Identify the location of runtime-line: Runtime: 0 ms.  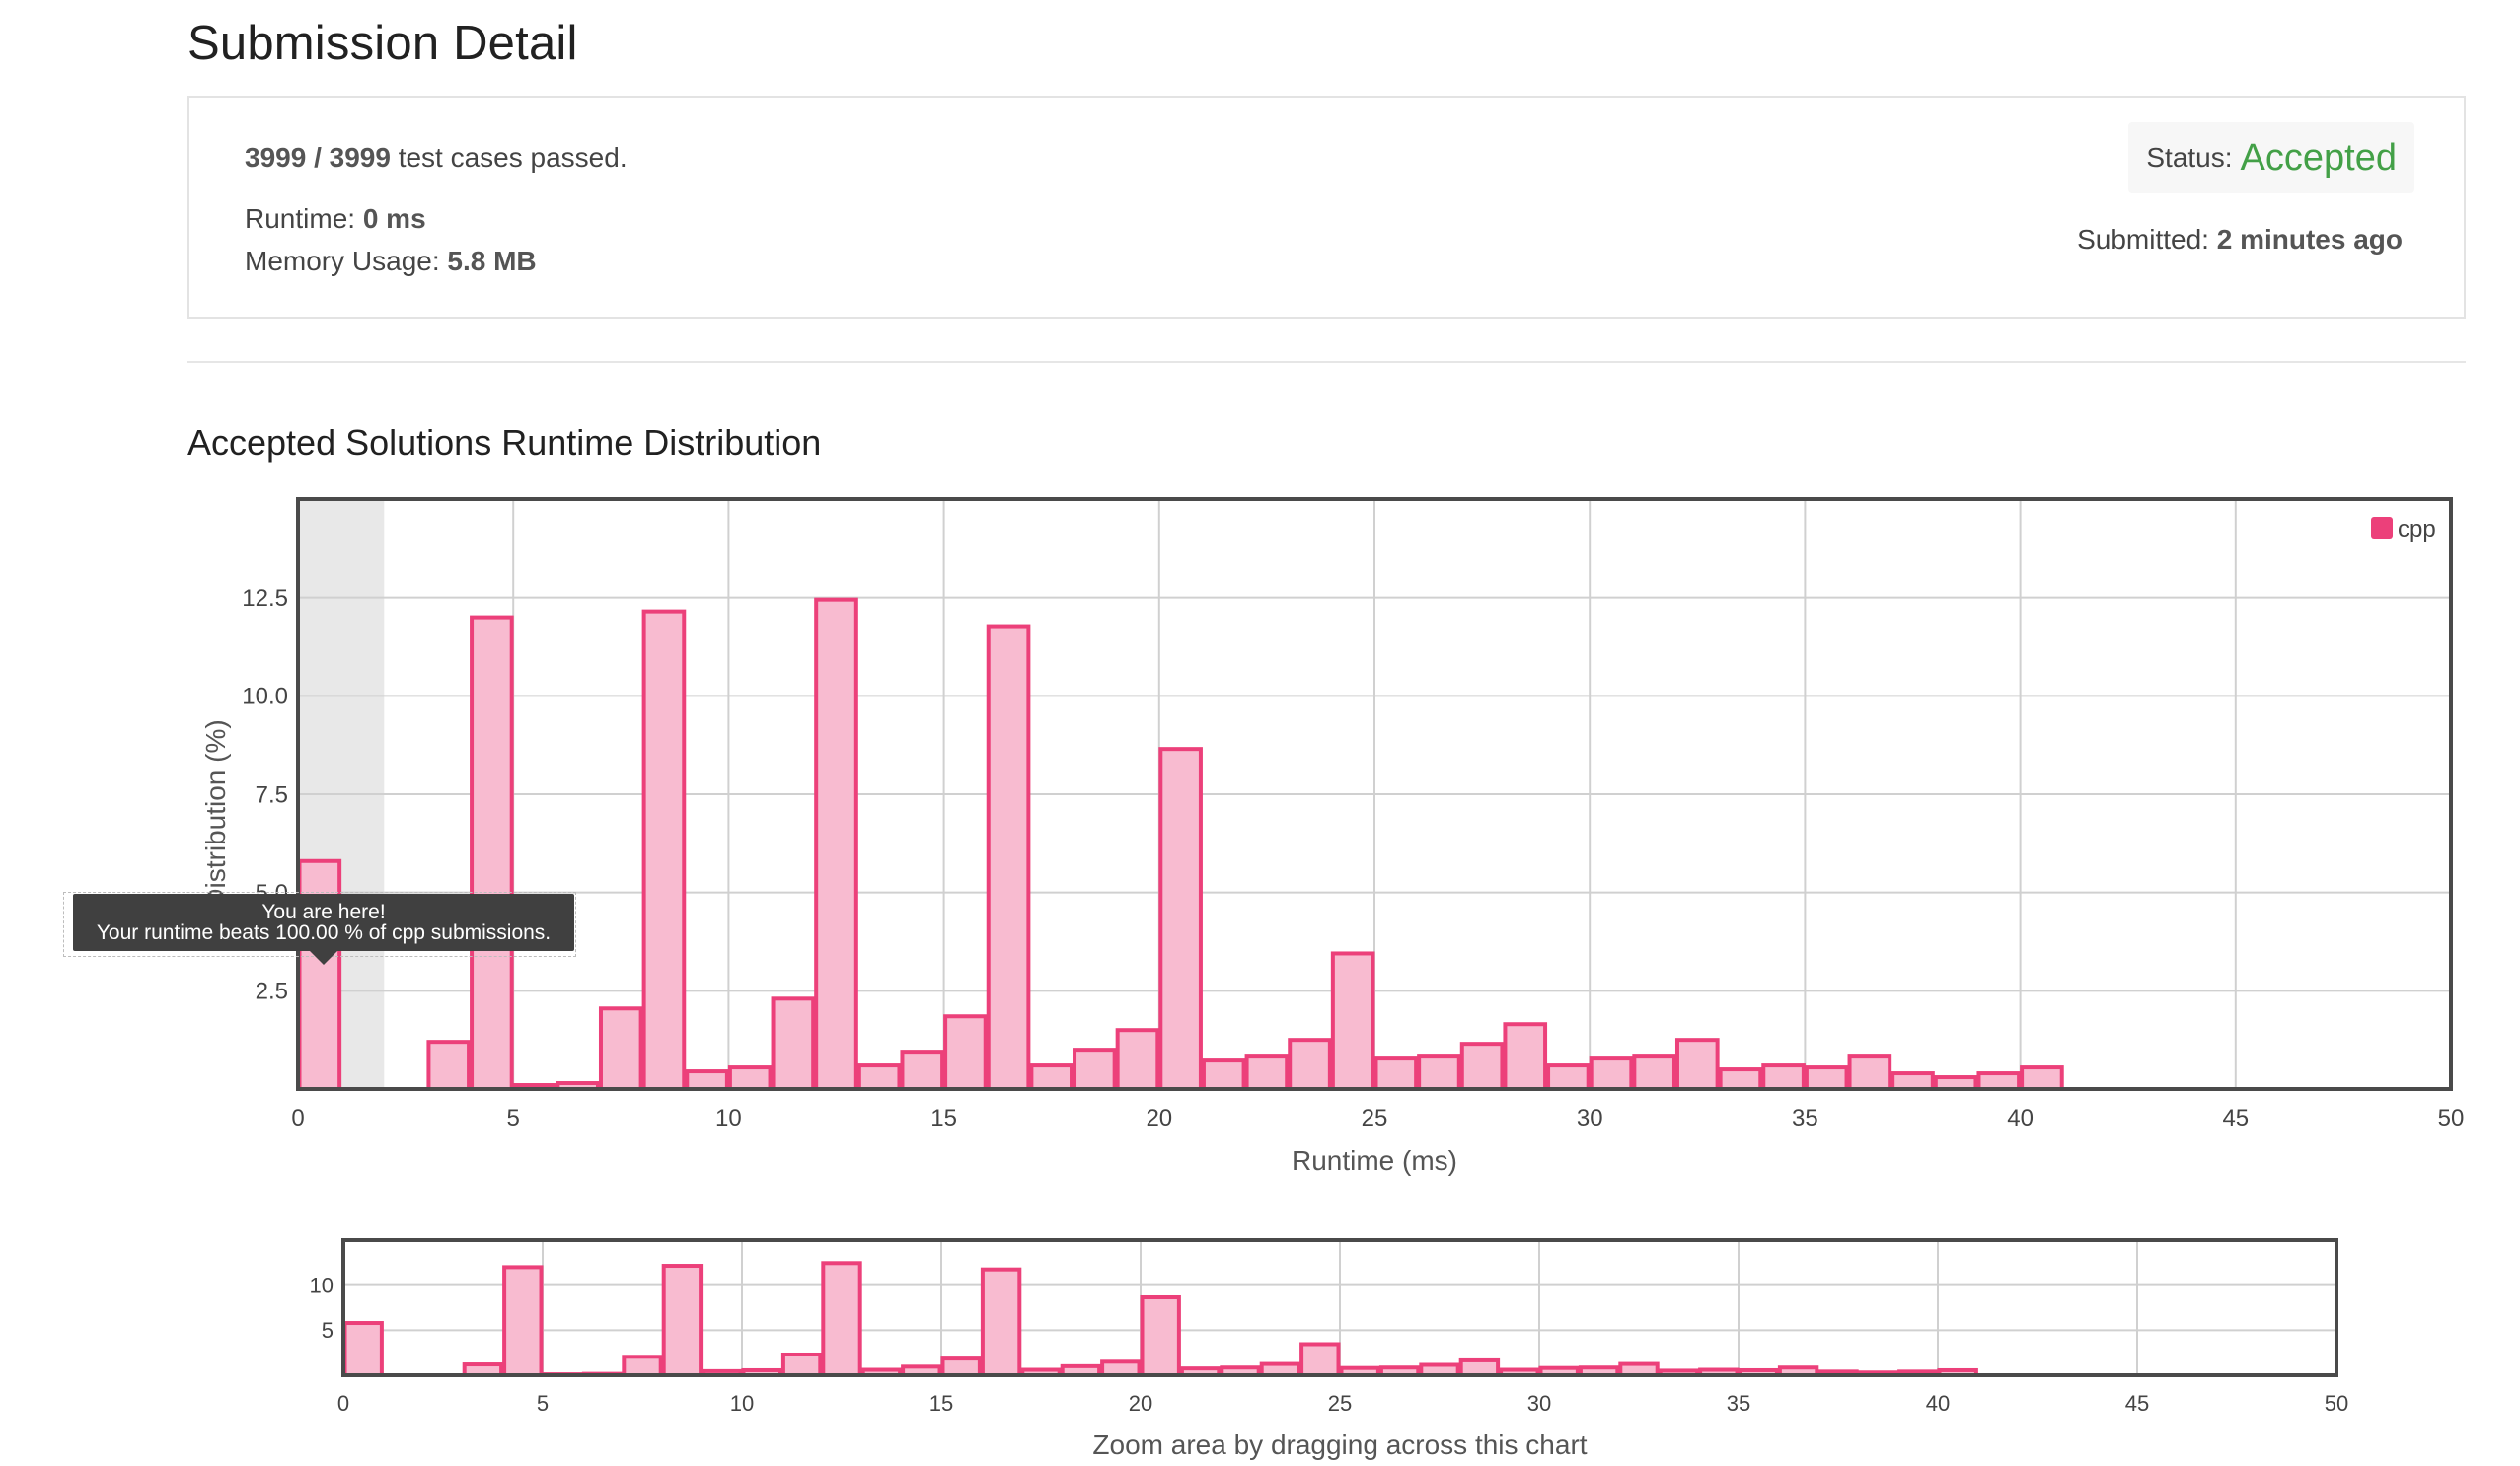
(335, 219).